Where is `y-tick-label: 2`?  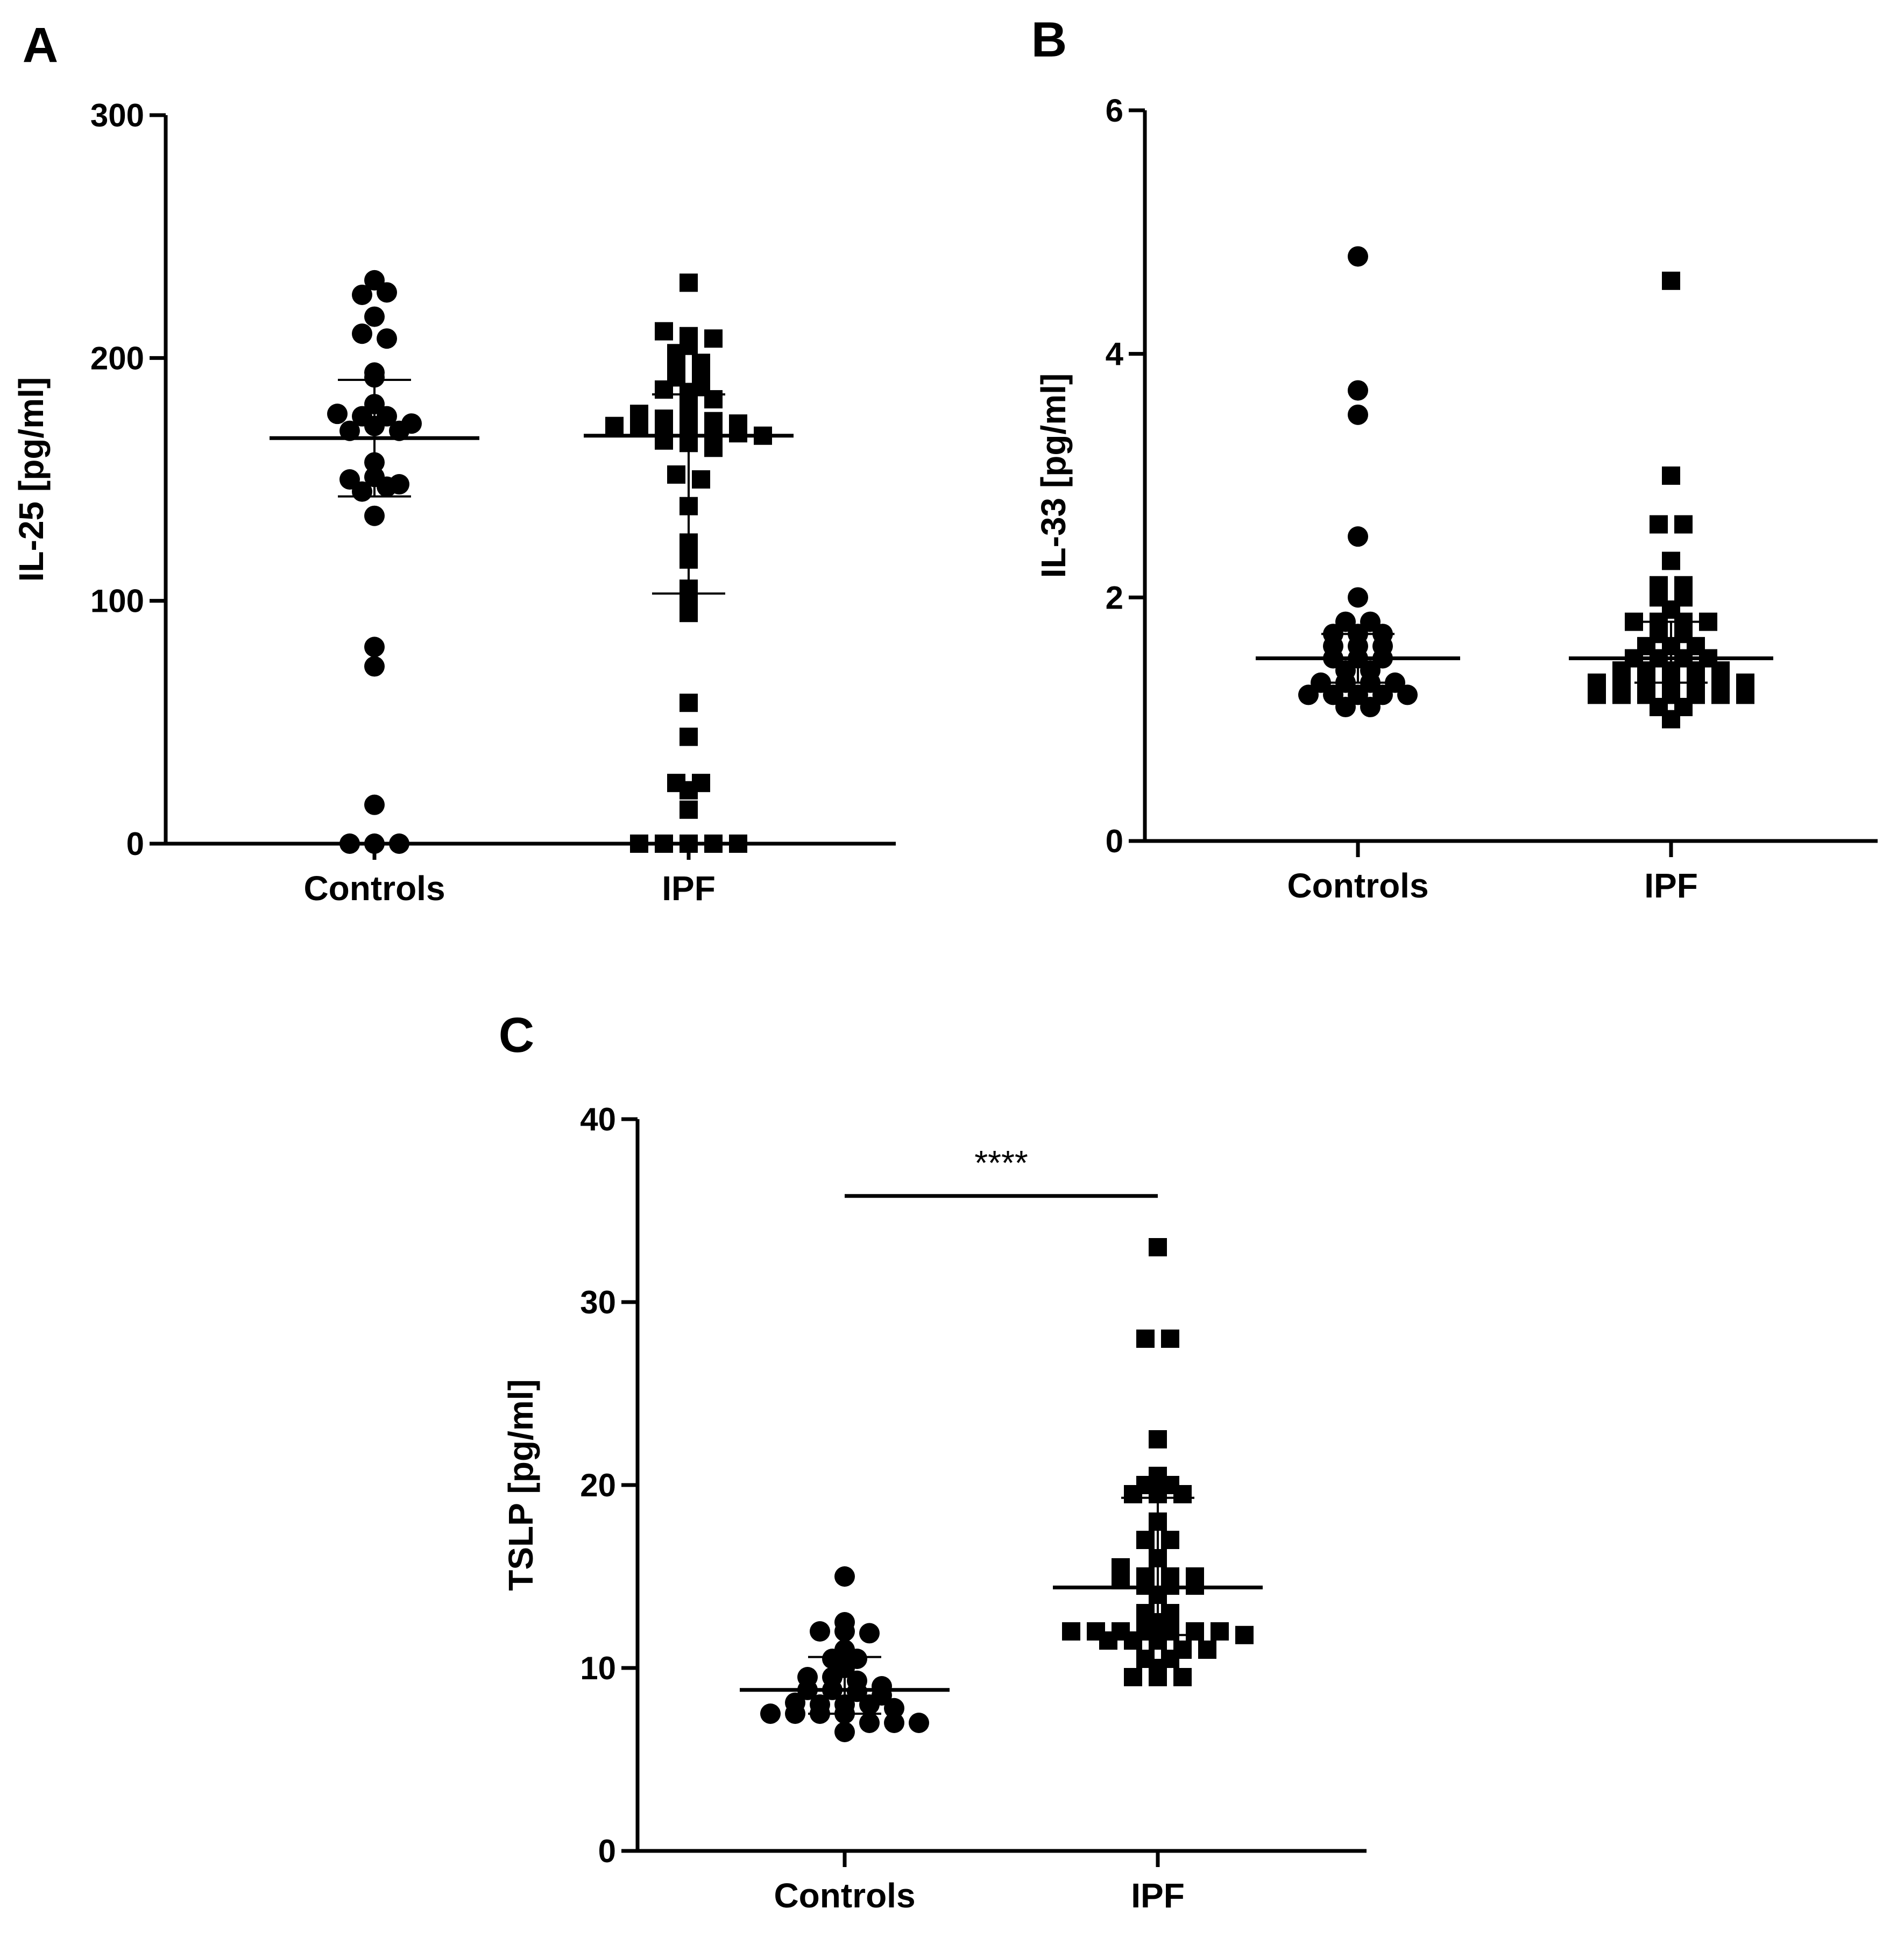 y-tick-label: 2 is located at coordinates (1114, 597).